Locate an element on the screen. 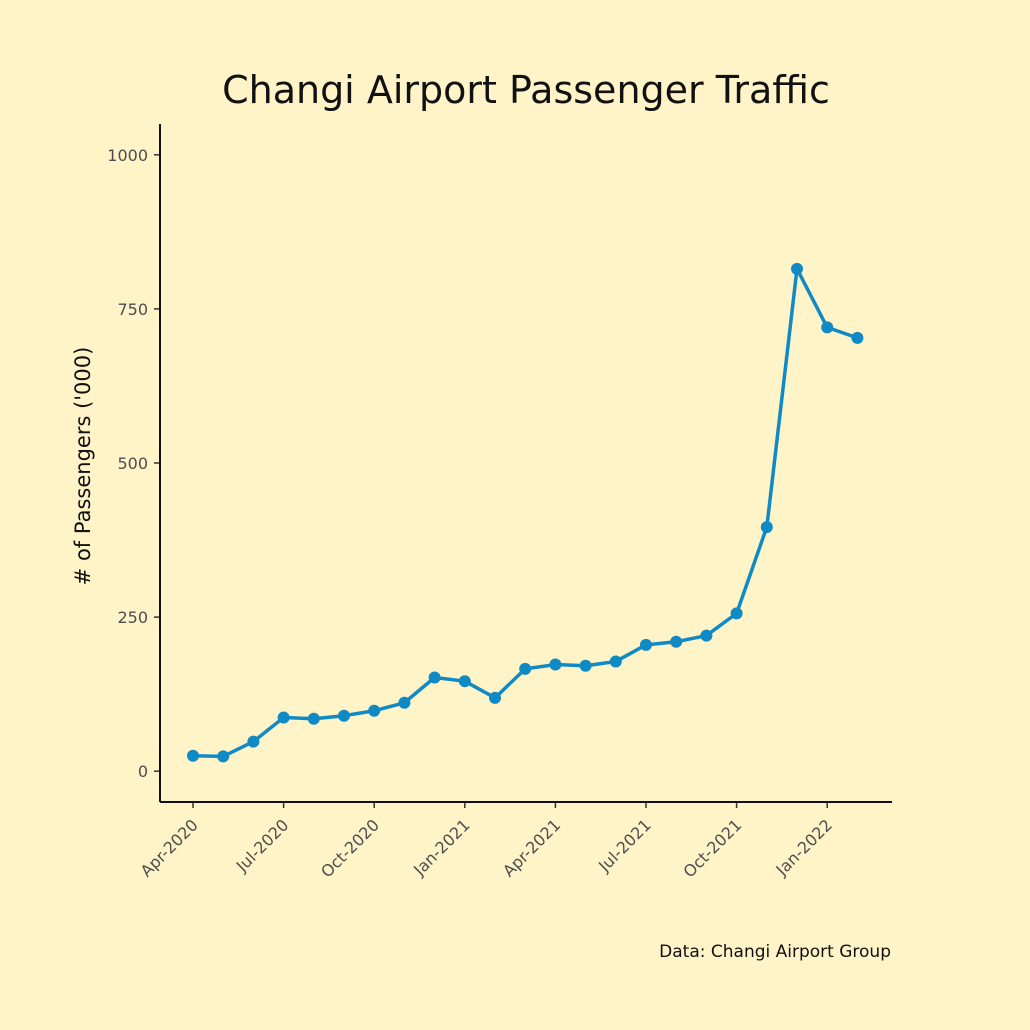 This screenshot has width=1030, height=1030. chart-caption: Data: Changi Airport Group is located at coordinates (775, 952).